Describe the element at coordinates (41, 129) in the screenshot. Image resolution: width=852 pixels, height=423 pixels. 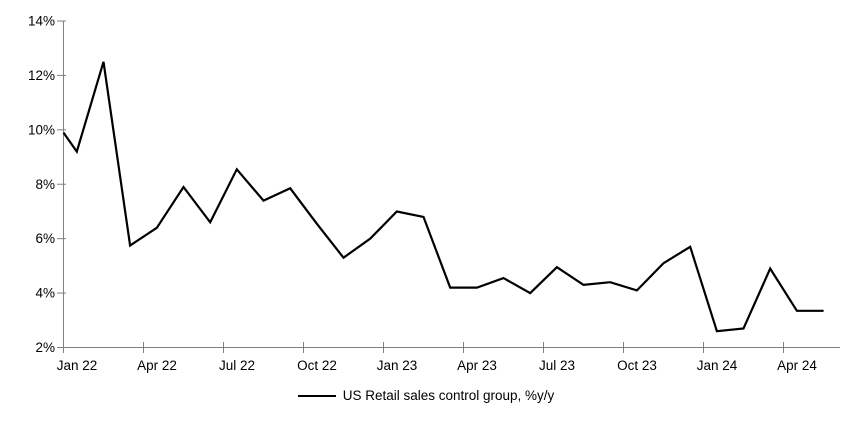
I see `y-axis-tick-label: 10%` at that location.